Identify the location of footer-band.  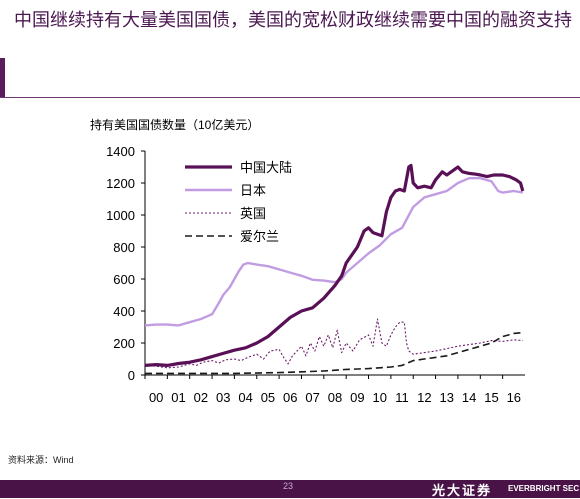
(290, 489).